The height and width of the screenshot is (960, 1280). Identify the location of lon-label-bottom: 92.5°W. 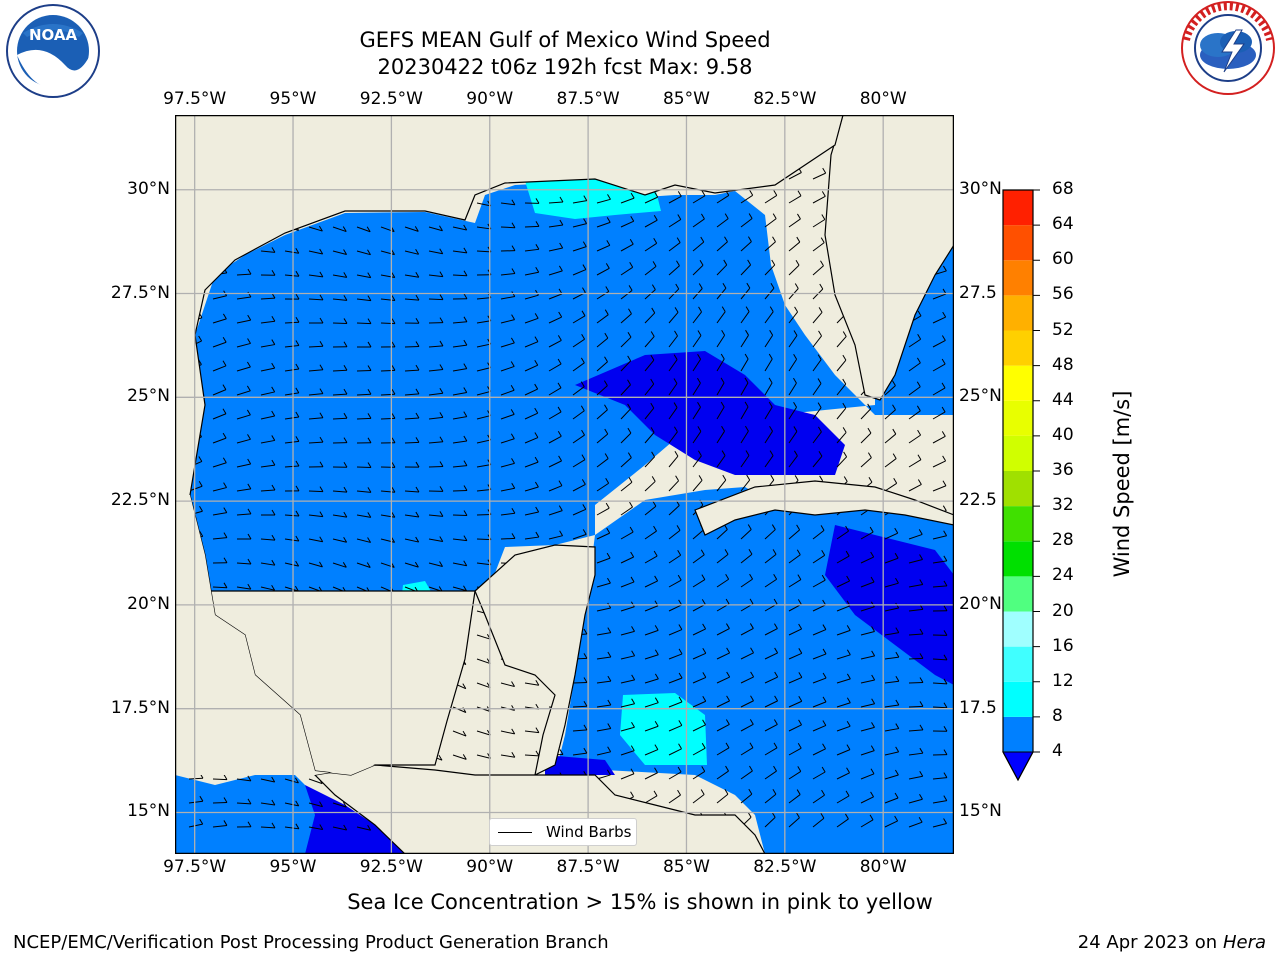
(391, 867).